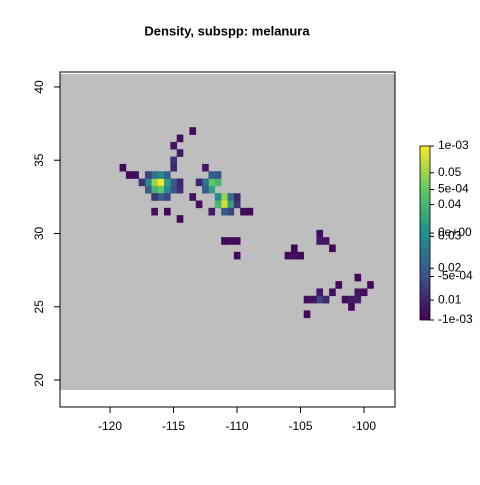 Image resolution: width=480 pixels, height=485 pixels. I want to click on y-tick-label: 40, so click(39, 87).